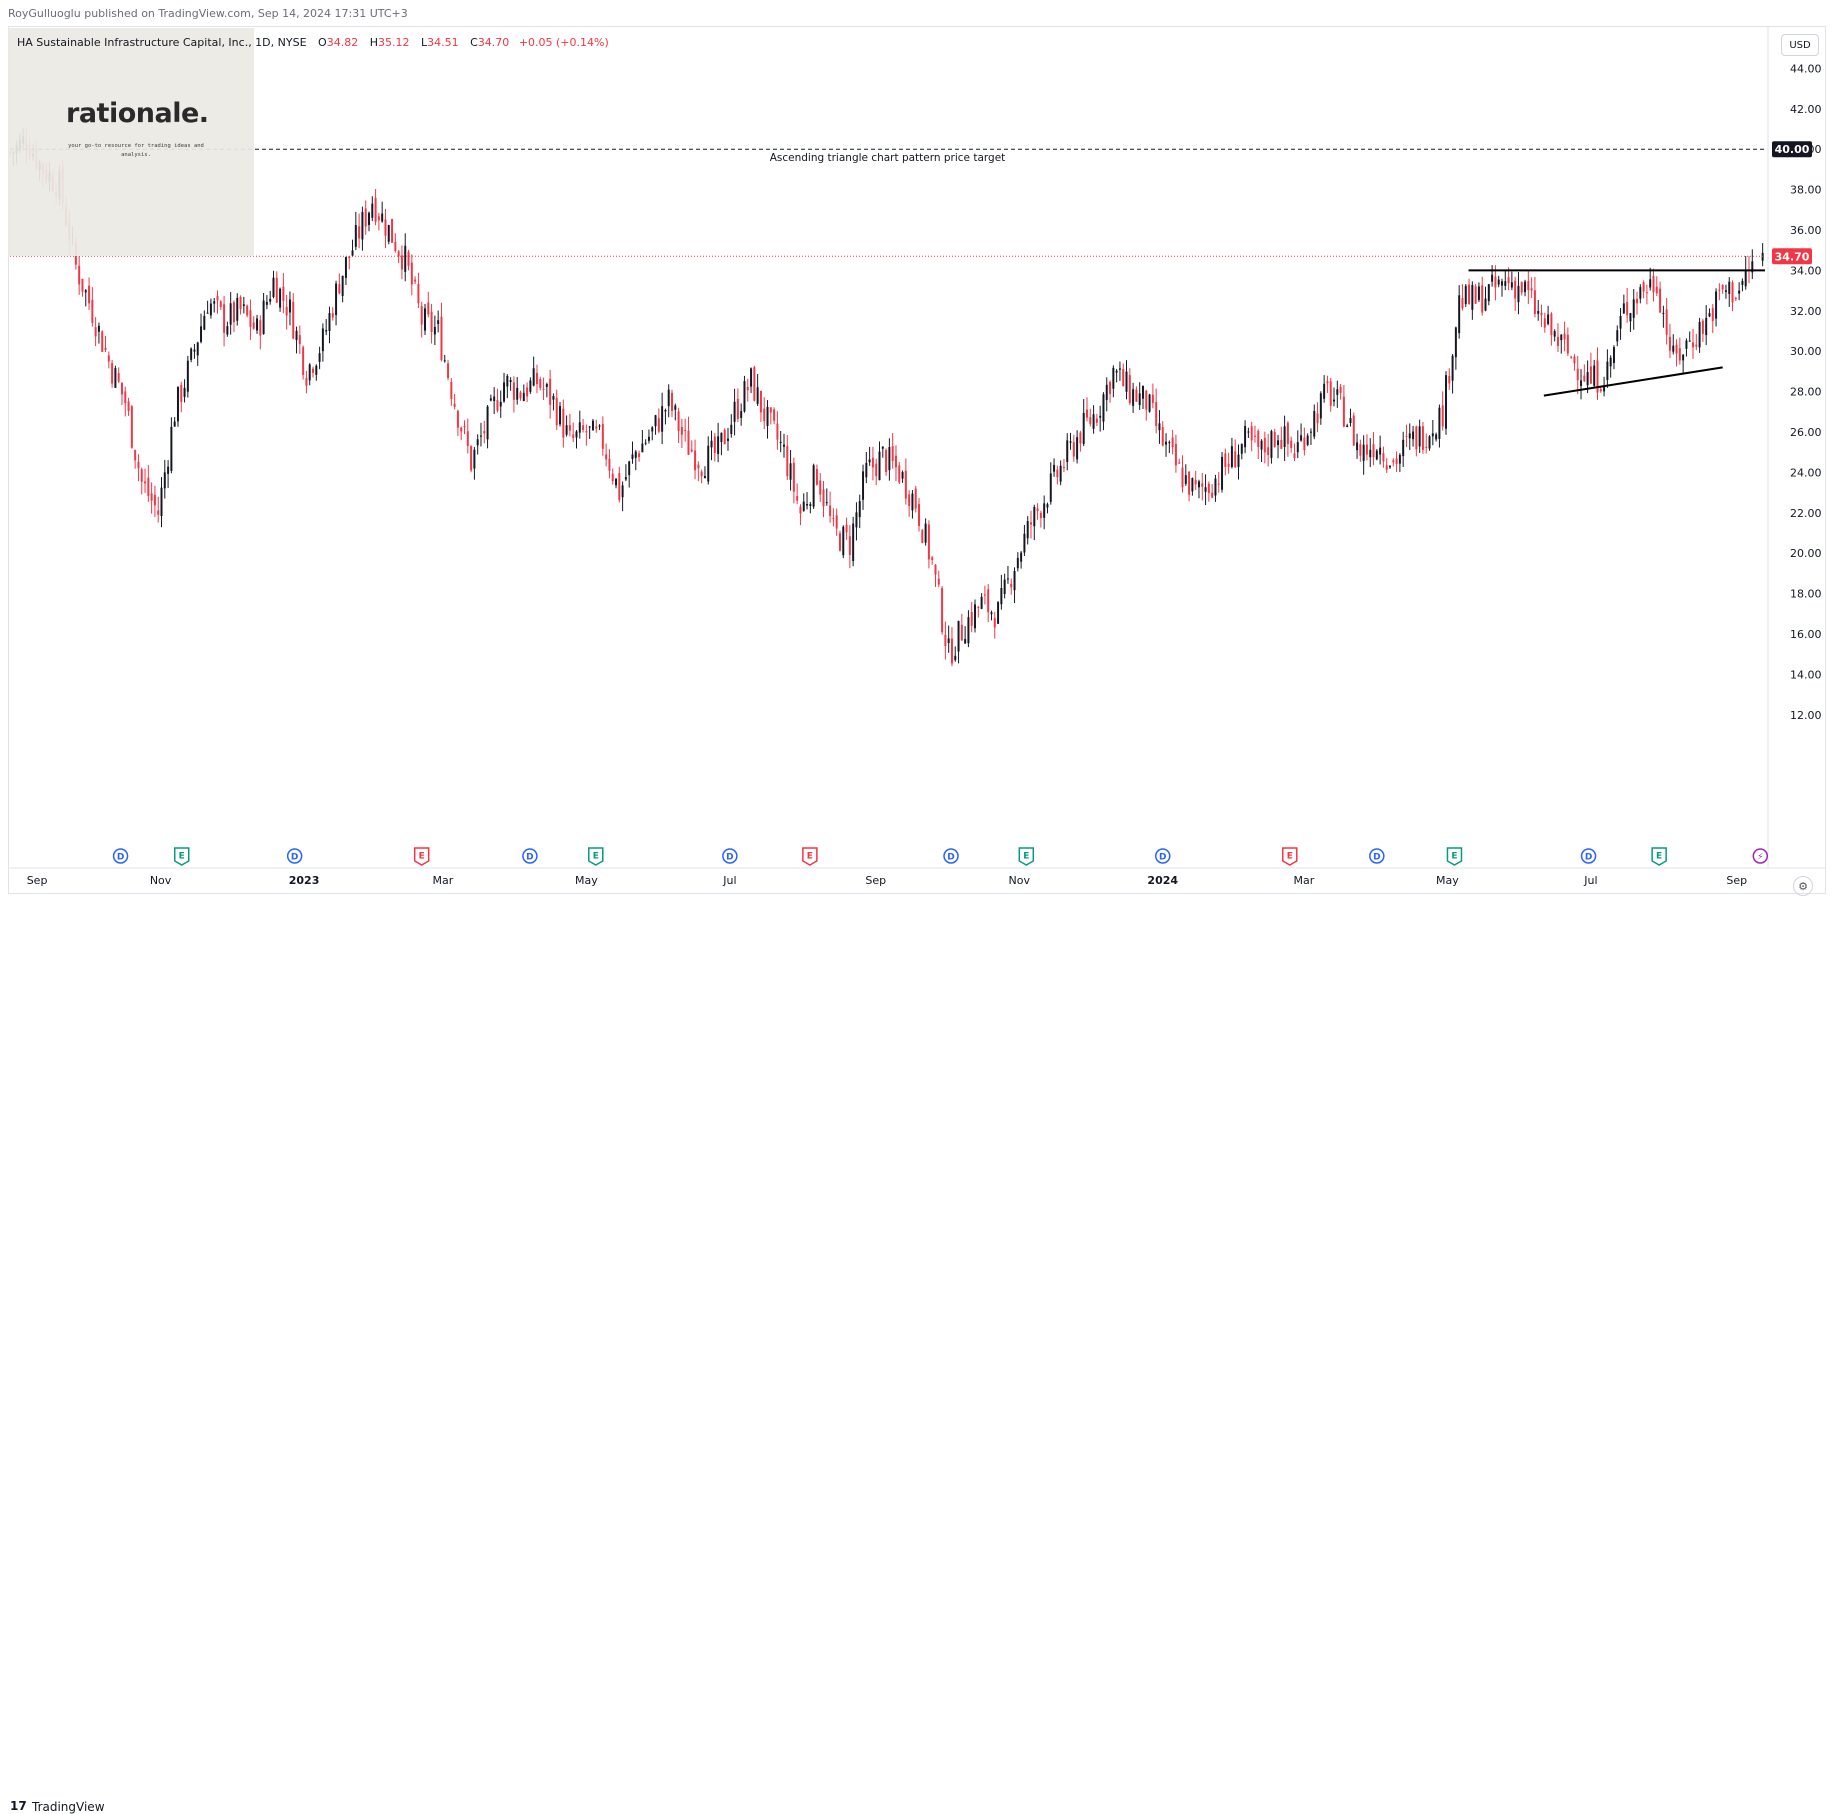 The image size is (1835, 1814). I want to click on earnings-event-icon, so click(596, 856).